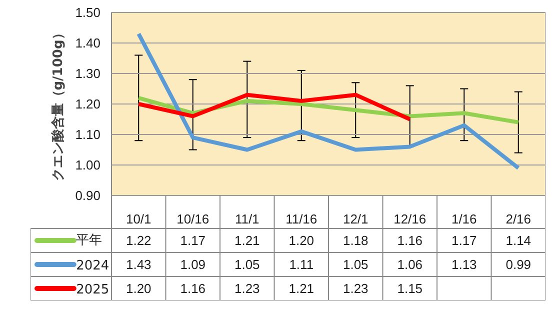 The width and height of the screenshot is (557, 326). What do you see at coordinates (88, 12) in the screenshot?
I see `y-tick-label: 1.50` at bounding box center [88, 12].